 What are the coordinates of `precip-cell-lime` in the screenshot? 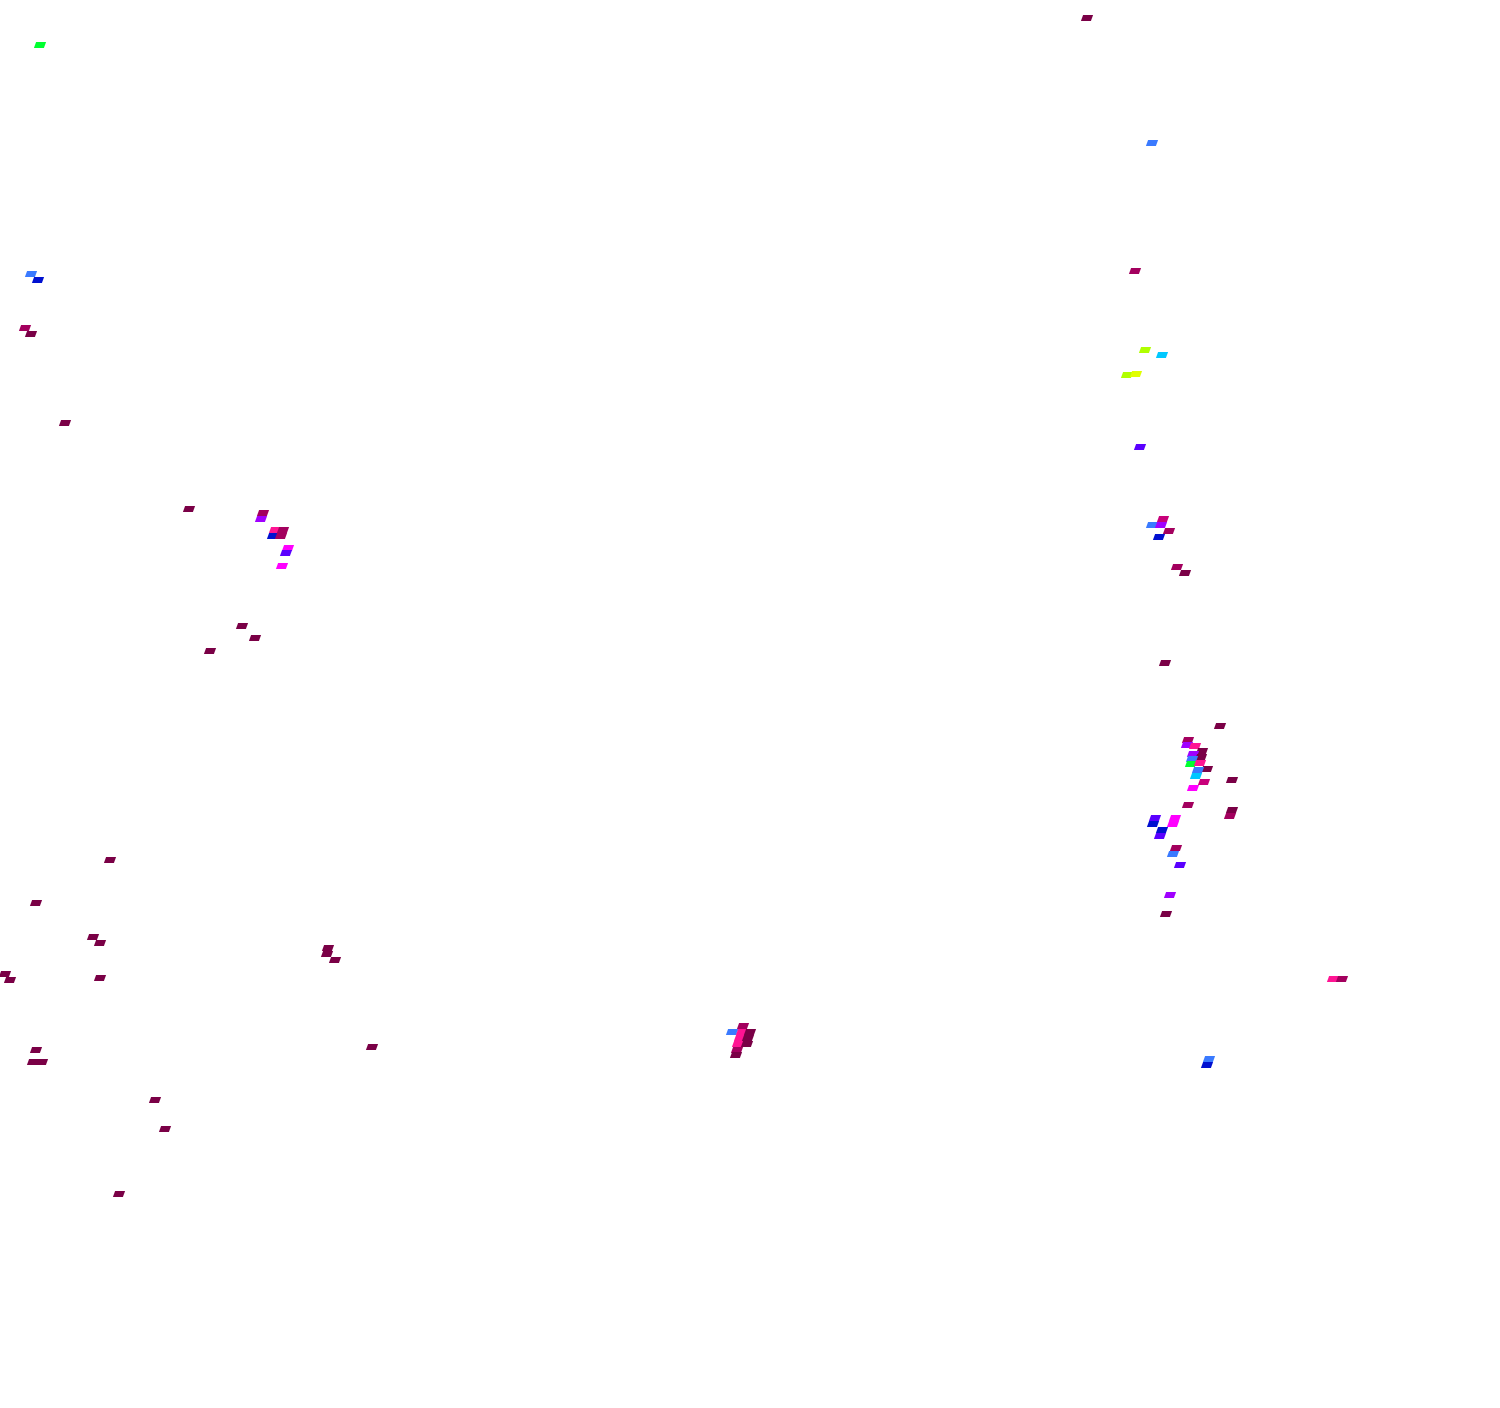 It's located at (1145, 350).